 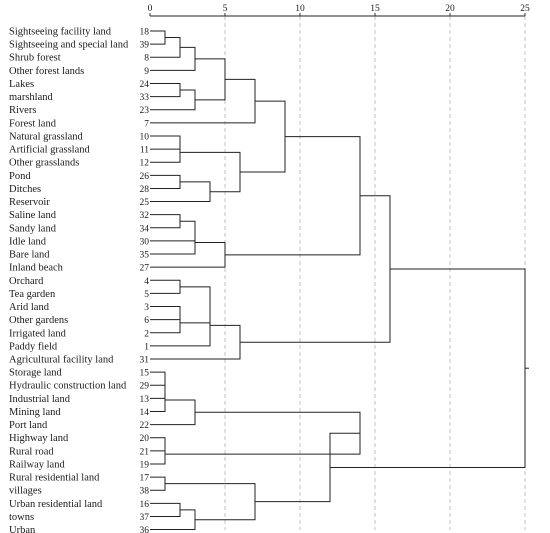 I want to click on leaf-id: 39, so click(x=145, y=46).